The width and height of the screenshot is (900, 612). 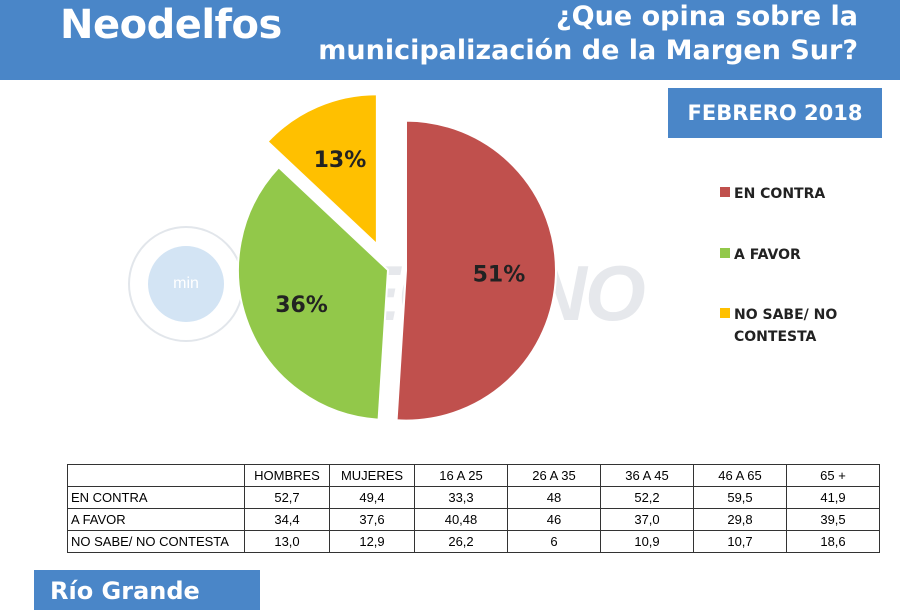 I want to click on table-header-cell: 65 +, so click(x=833, y=475).